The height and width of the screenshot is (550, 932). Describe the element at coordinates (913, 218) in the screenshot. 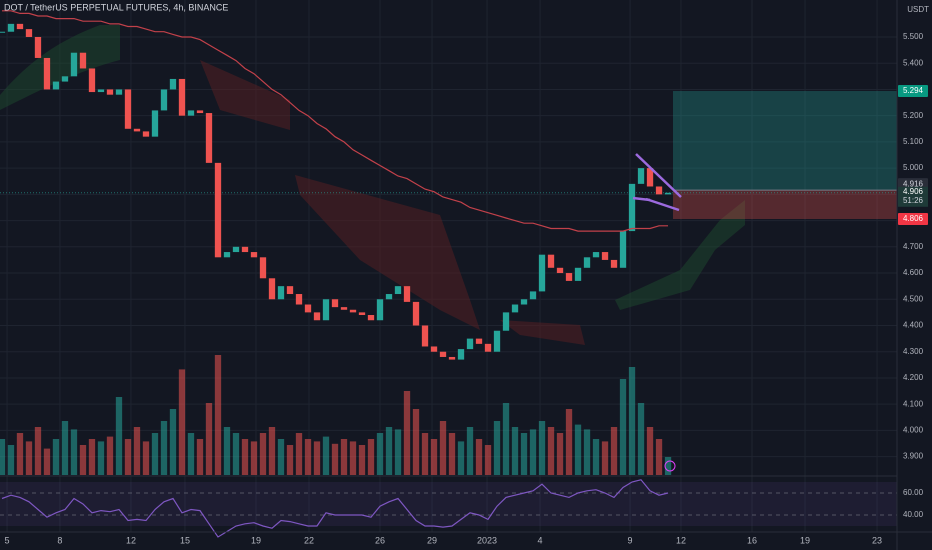

I see `price-tag-label: 4.806` at that location.